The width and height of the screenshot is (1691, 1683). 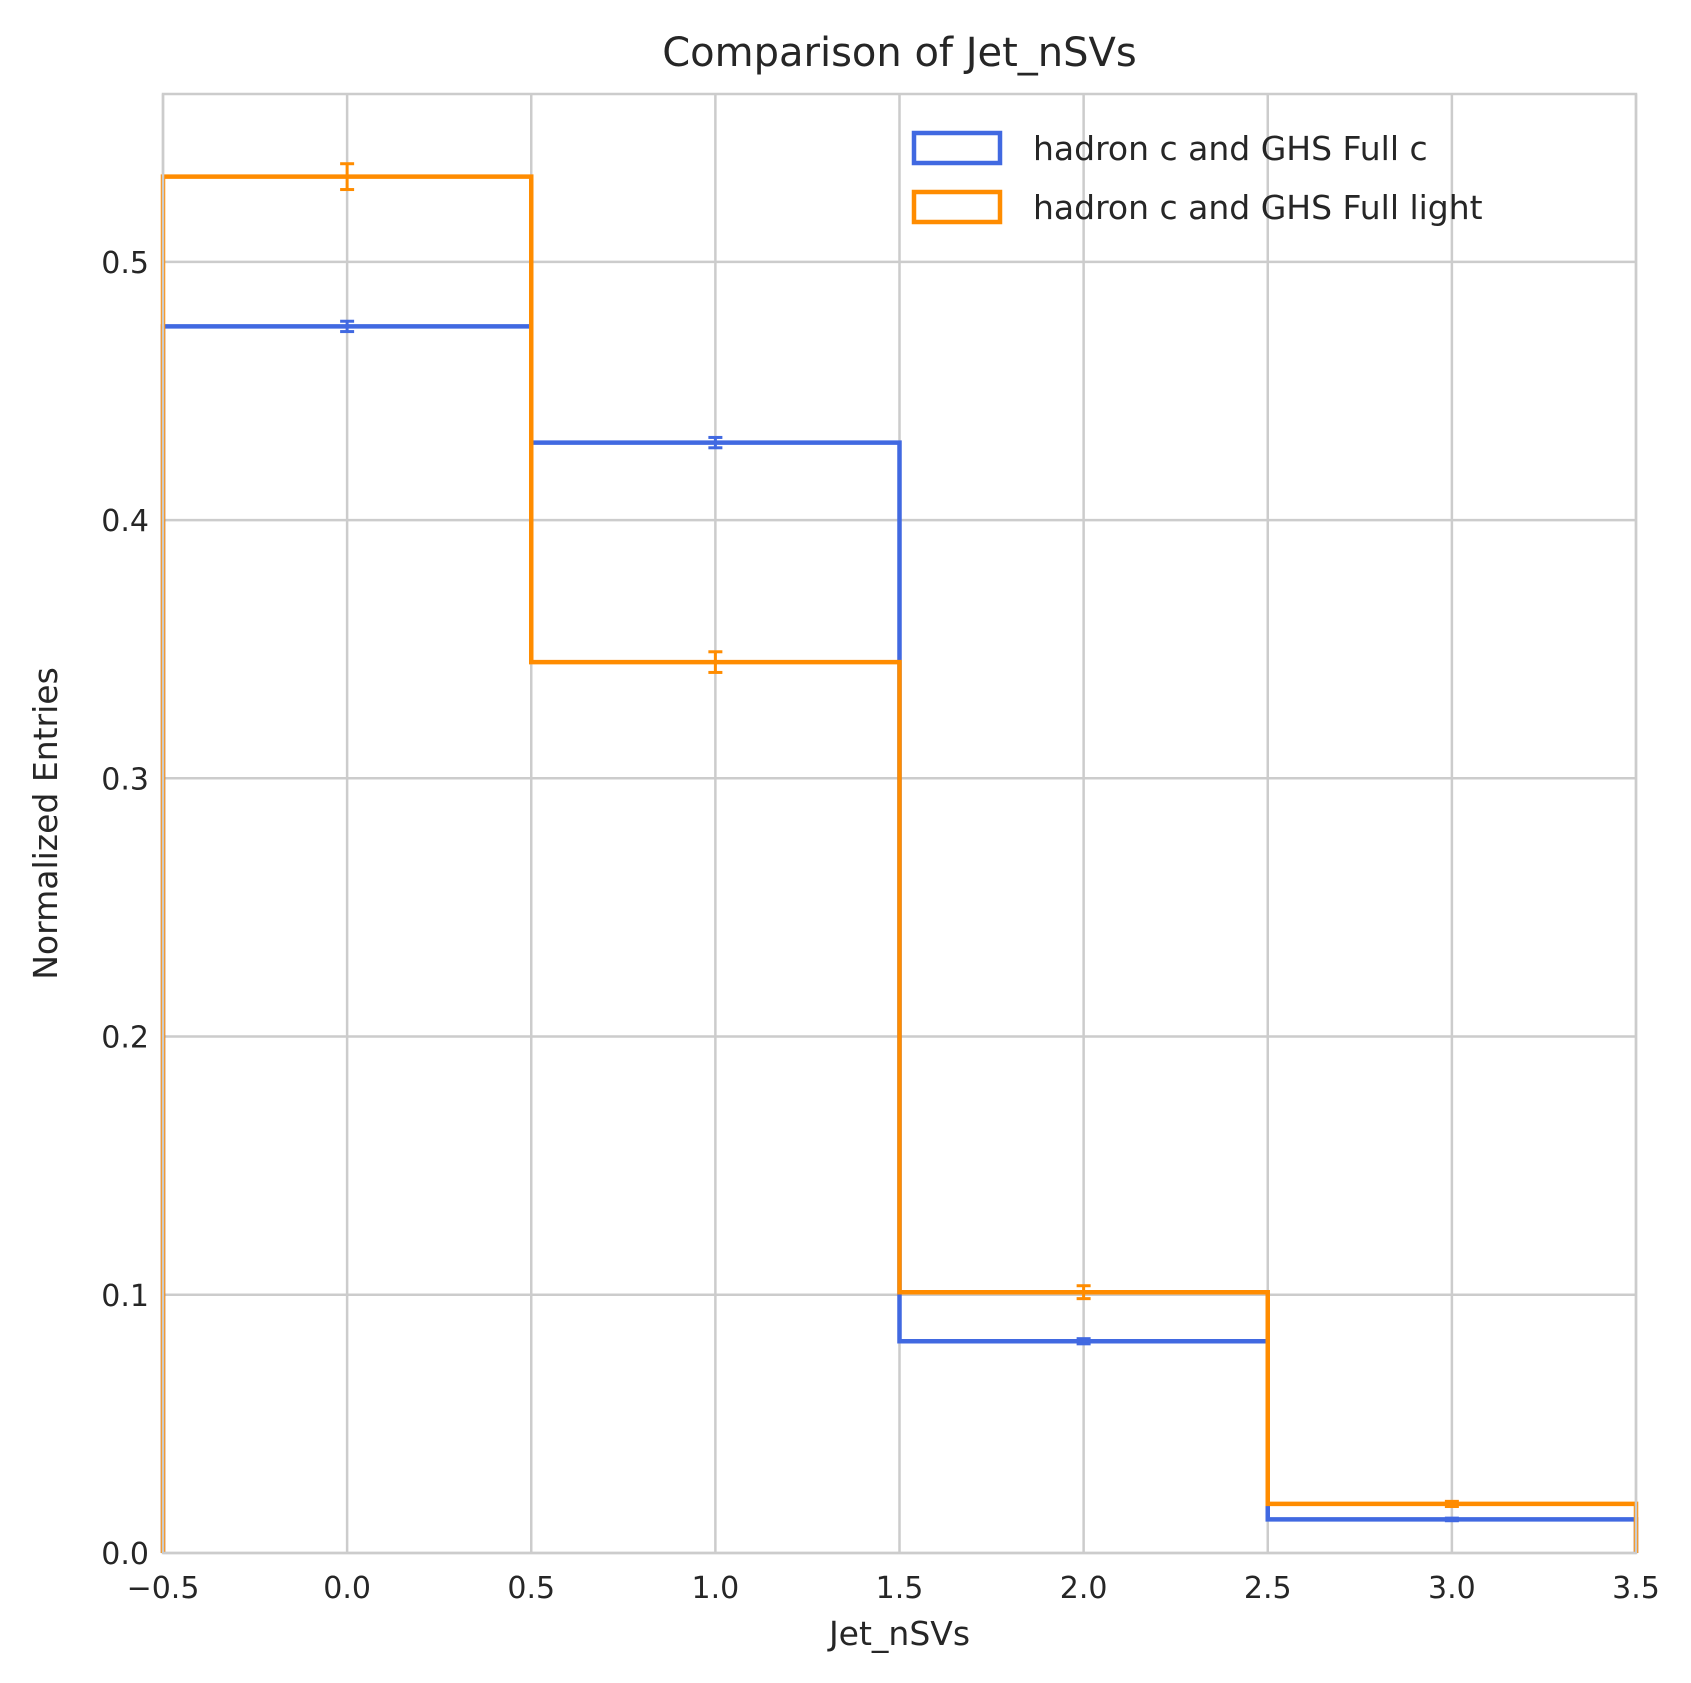 I want to click on x-tick-label: 0.5, so click(x=531, y=1588).